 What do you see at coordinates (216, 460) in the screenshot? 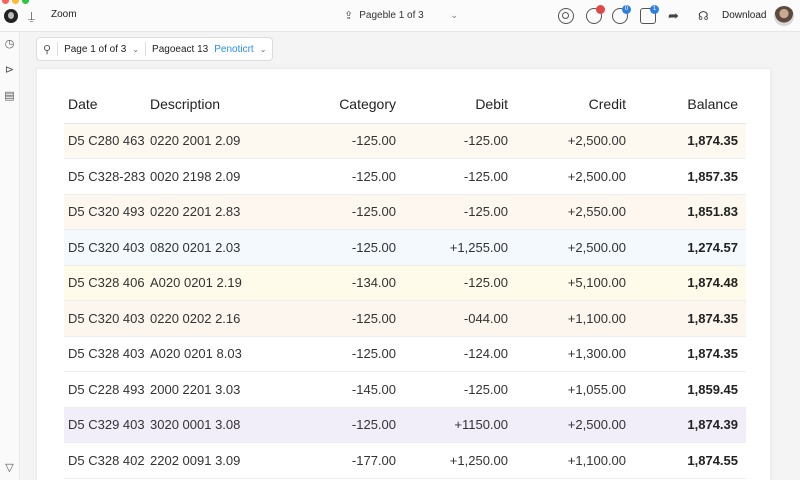
I see `cell-description: 2202 0091 3.09` at bounding box center [216, 460].